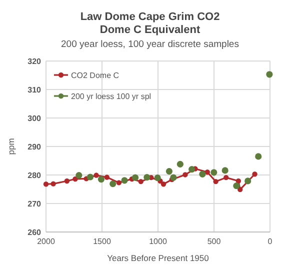 The width and height of the screenshot is (300, 271). Describe the element at coordinates (270, 241) in the screenshot. I see `x-tick-label: 0` at that location.